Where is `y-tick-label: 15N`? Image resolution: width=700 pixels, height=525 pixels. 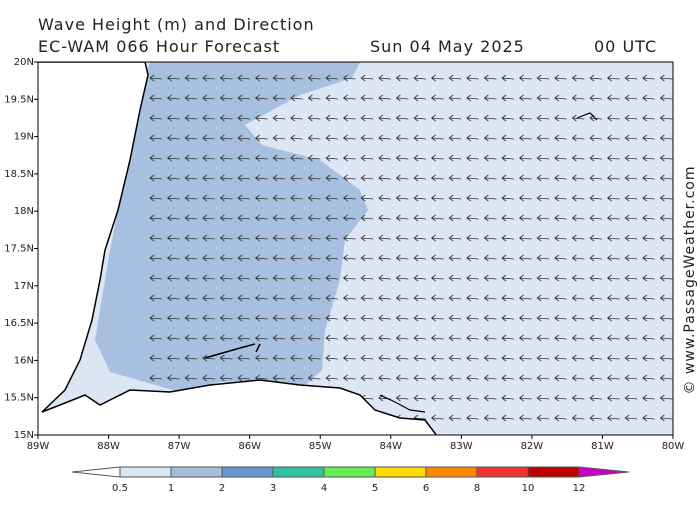 y-tick-label: 15N is located at coordinates (24, 435).